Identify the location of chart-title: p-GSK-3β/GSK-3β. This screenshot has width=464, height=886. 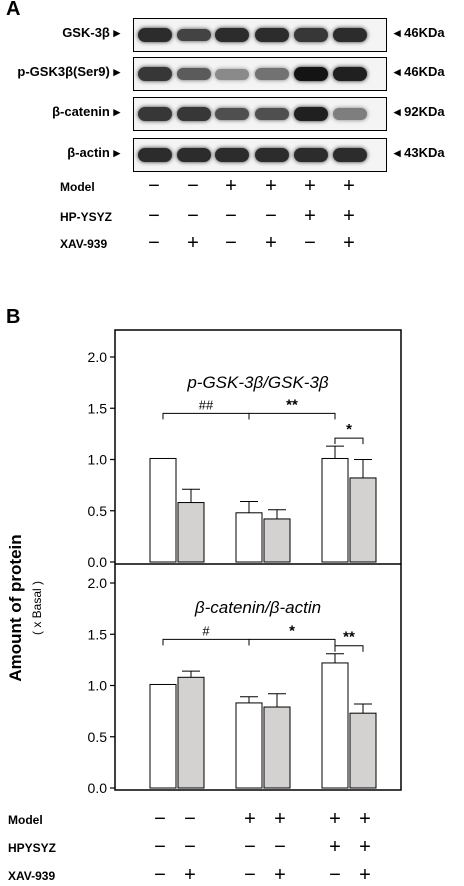
(257, 382).